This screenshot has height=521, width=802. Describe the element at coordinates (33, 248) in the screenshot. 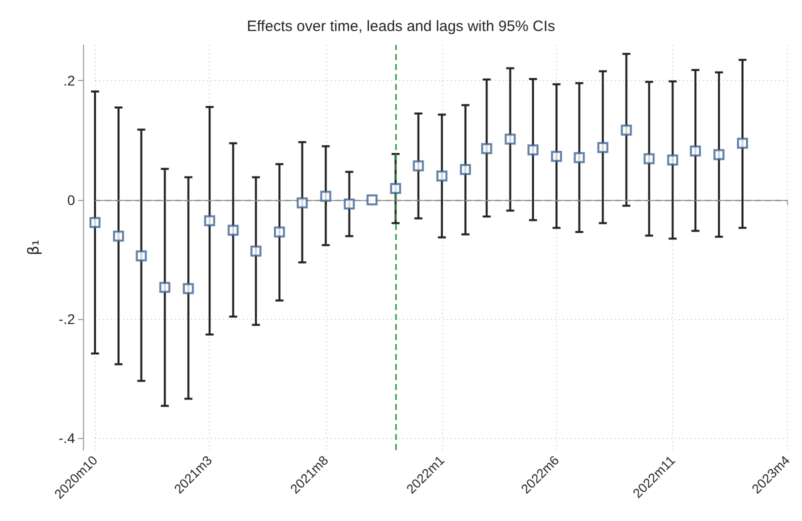

I see `y-axis-title: β₁` at that location.